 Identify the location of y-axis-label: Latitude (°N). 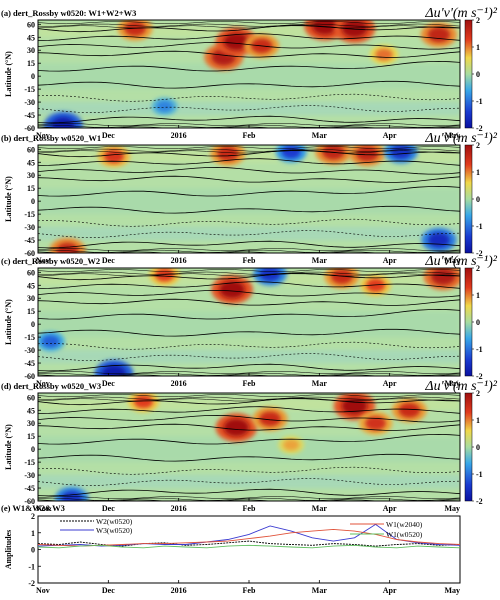
(8, 322).